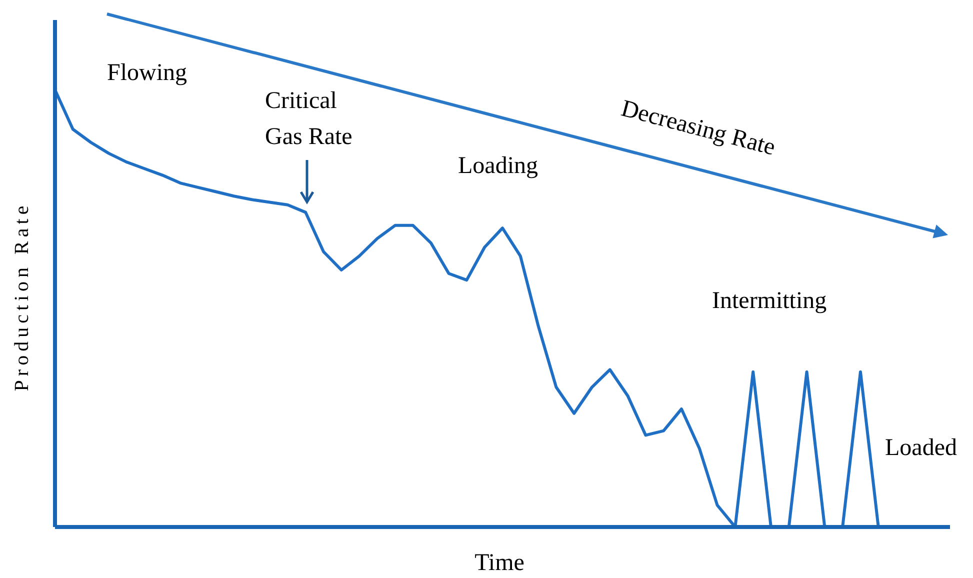 The width and height of the screenshot is (973, 578). Describe the element at coordinates (499, 563) in the screenshot. I see `x-axis-title: Time` at that location.